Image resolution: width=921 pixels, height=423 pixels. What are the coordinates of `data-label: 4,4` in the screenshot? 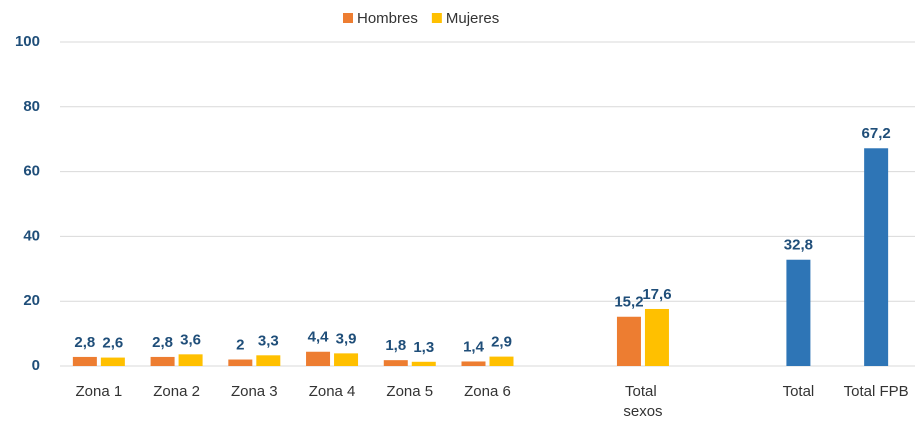 It's located at (319, 337).